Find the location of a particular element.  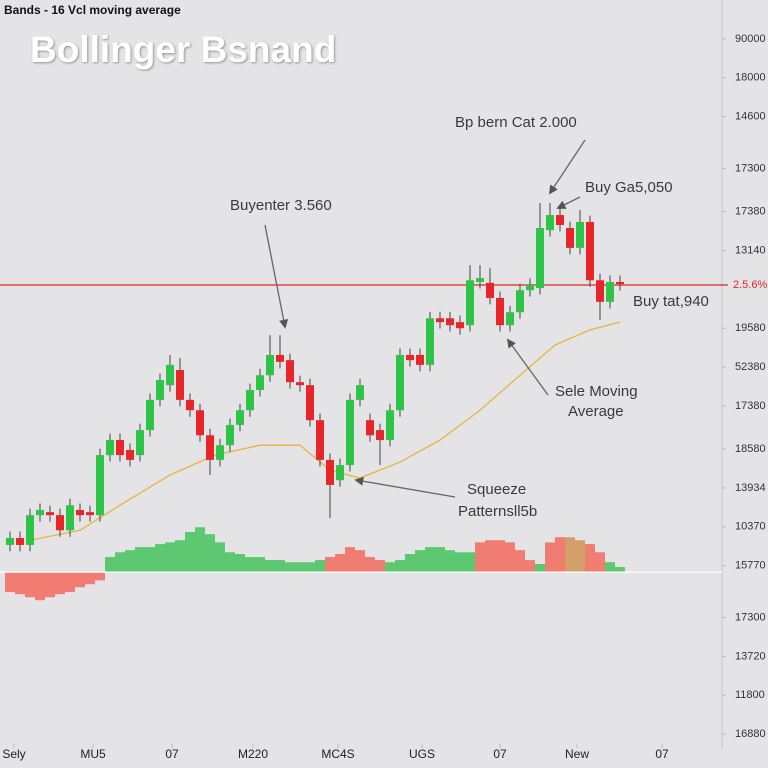

y-tick-label: 18000 is located at coordinates (750, 78).